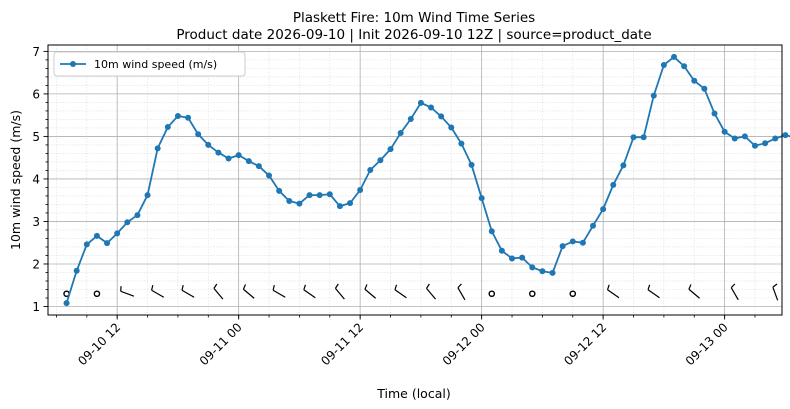  I want to click on x-tick-label: 09-11 00, so click(221, 344).